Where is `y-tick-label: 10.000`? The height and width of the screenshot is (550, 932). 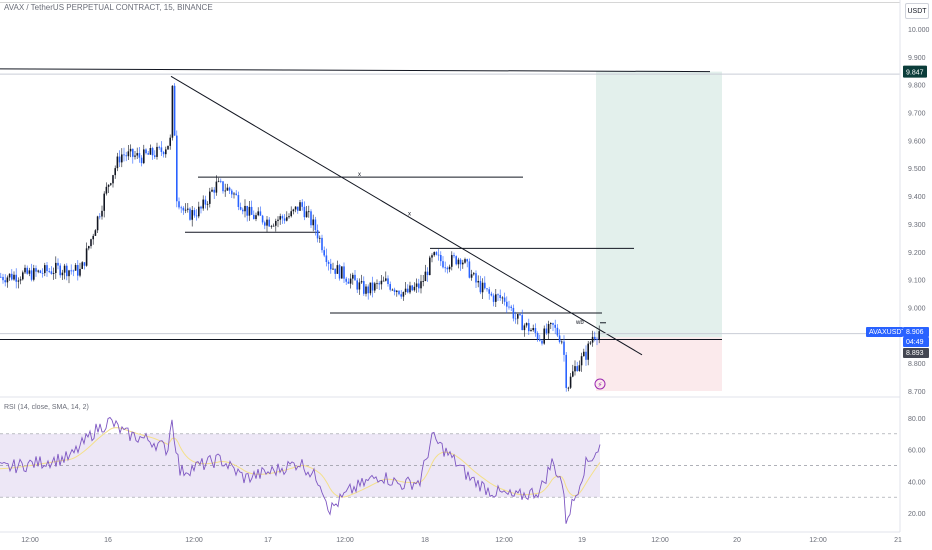 y-tick-label: 10.000 is located at coordinates (919, 30).